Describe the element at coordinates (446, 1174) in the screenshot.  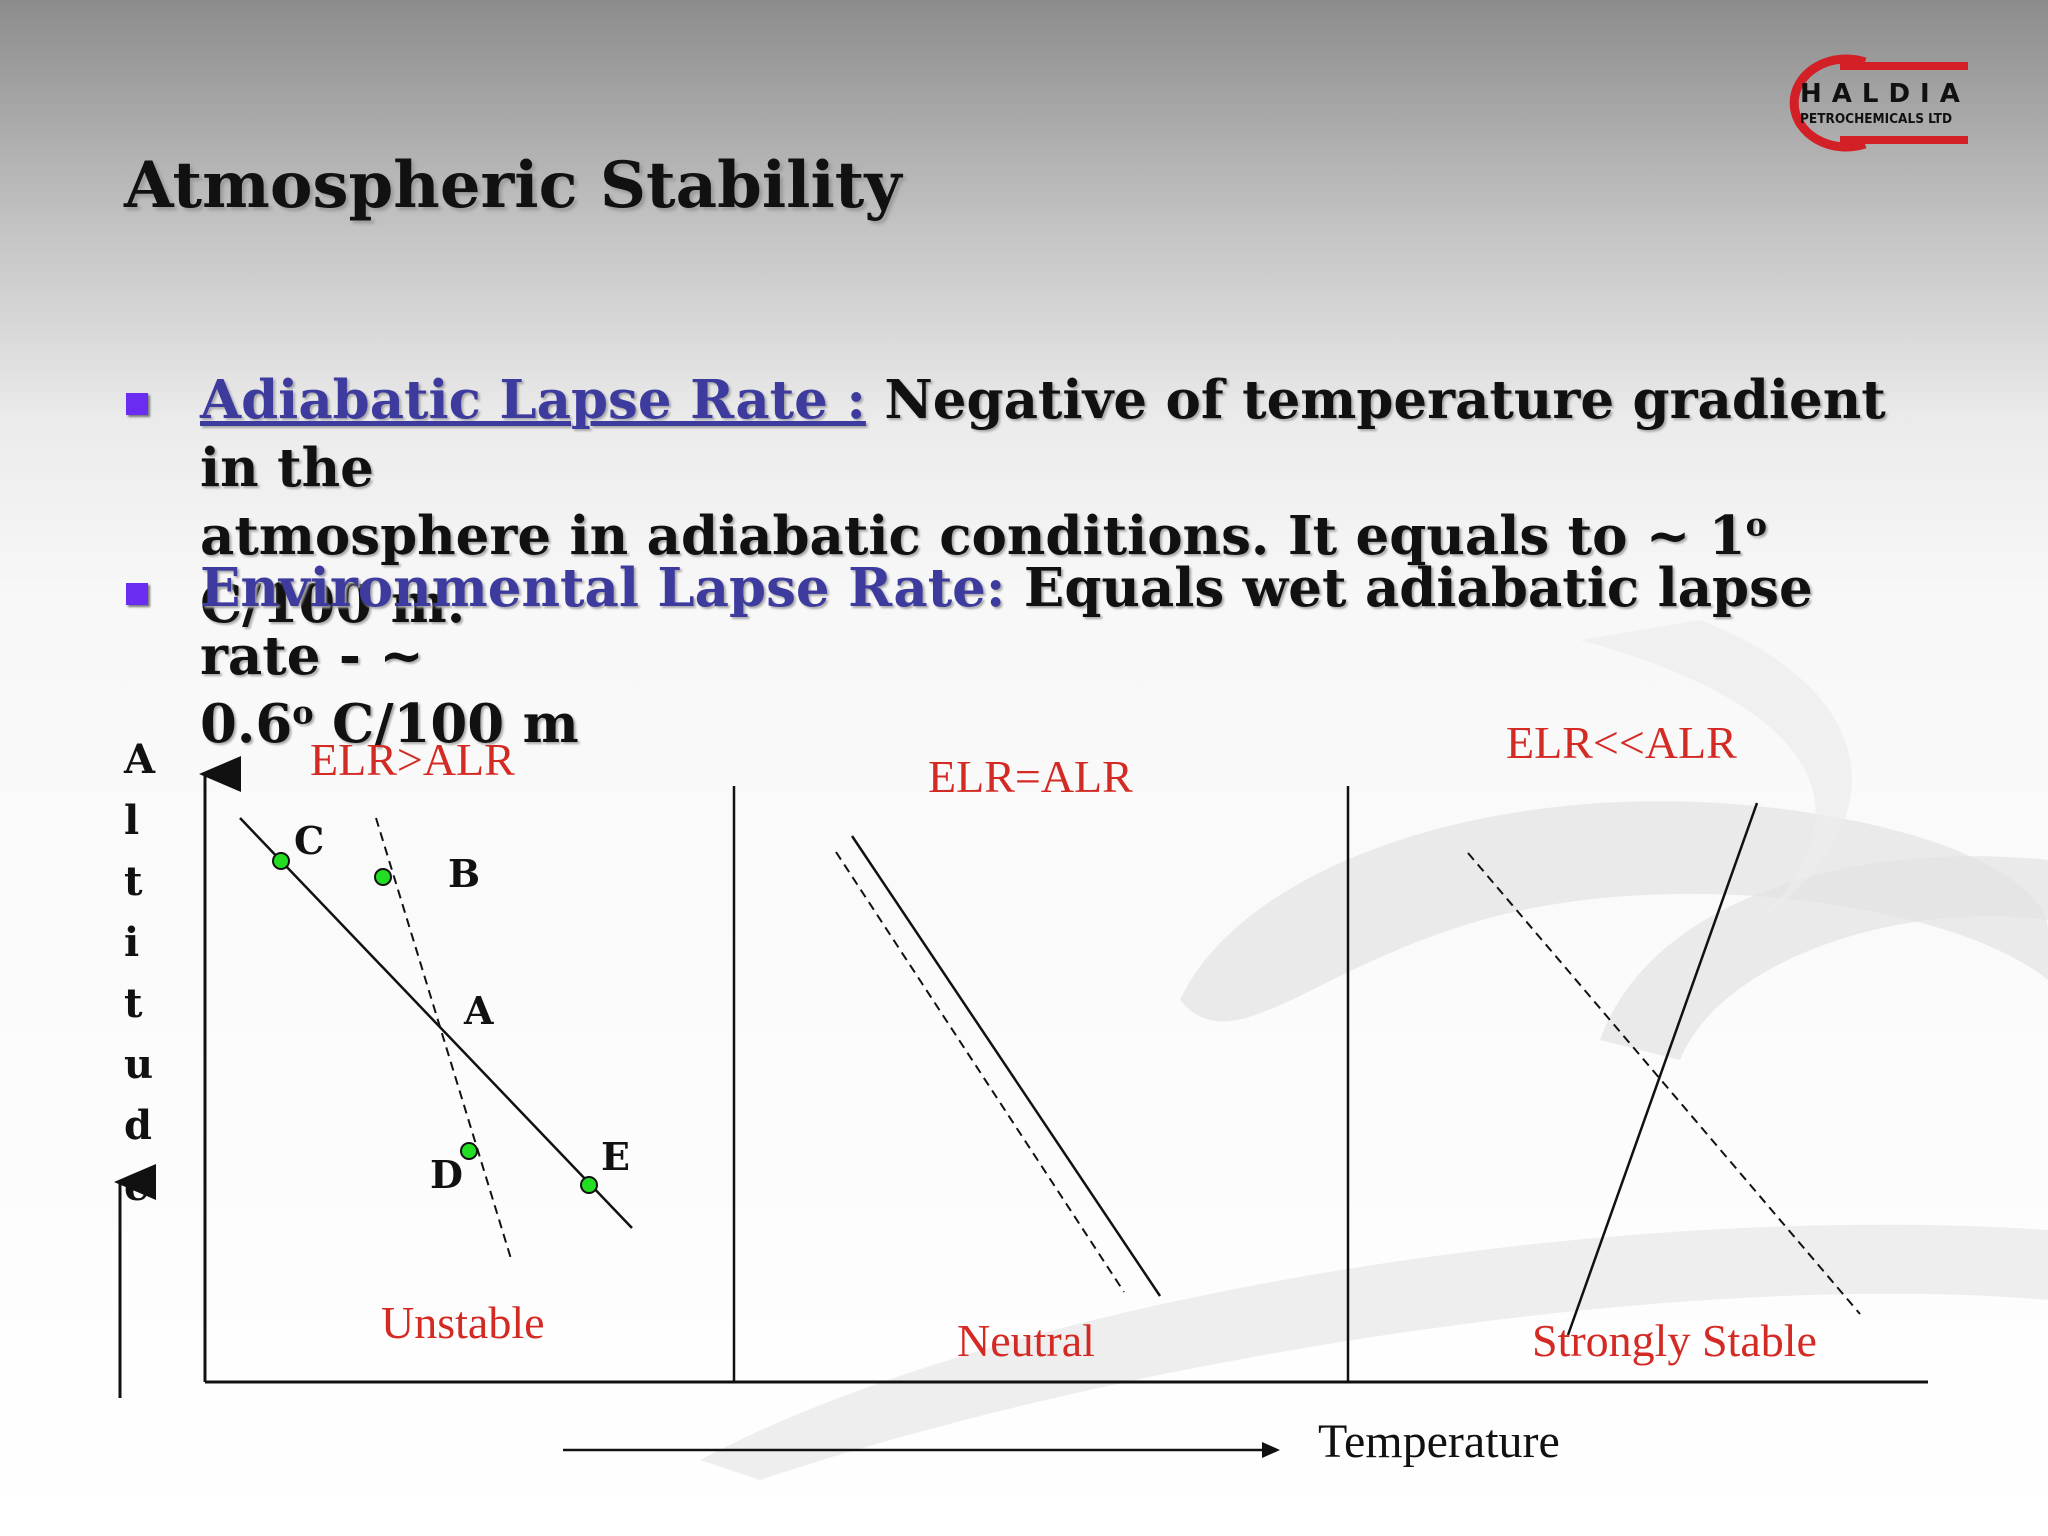
I see `point-label: D` at that location.